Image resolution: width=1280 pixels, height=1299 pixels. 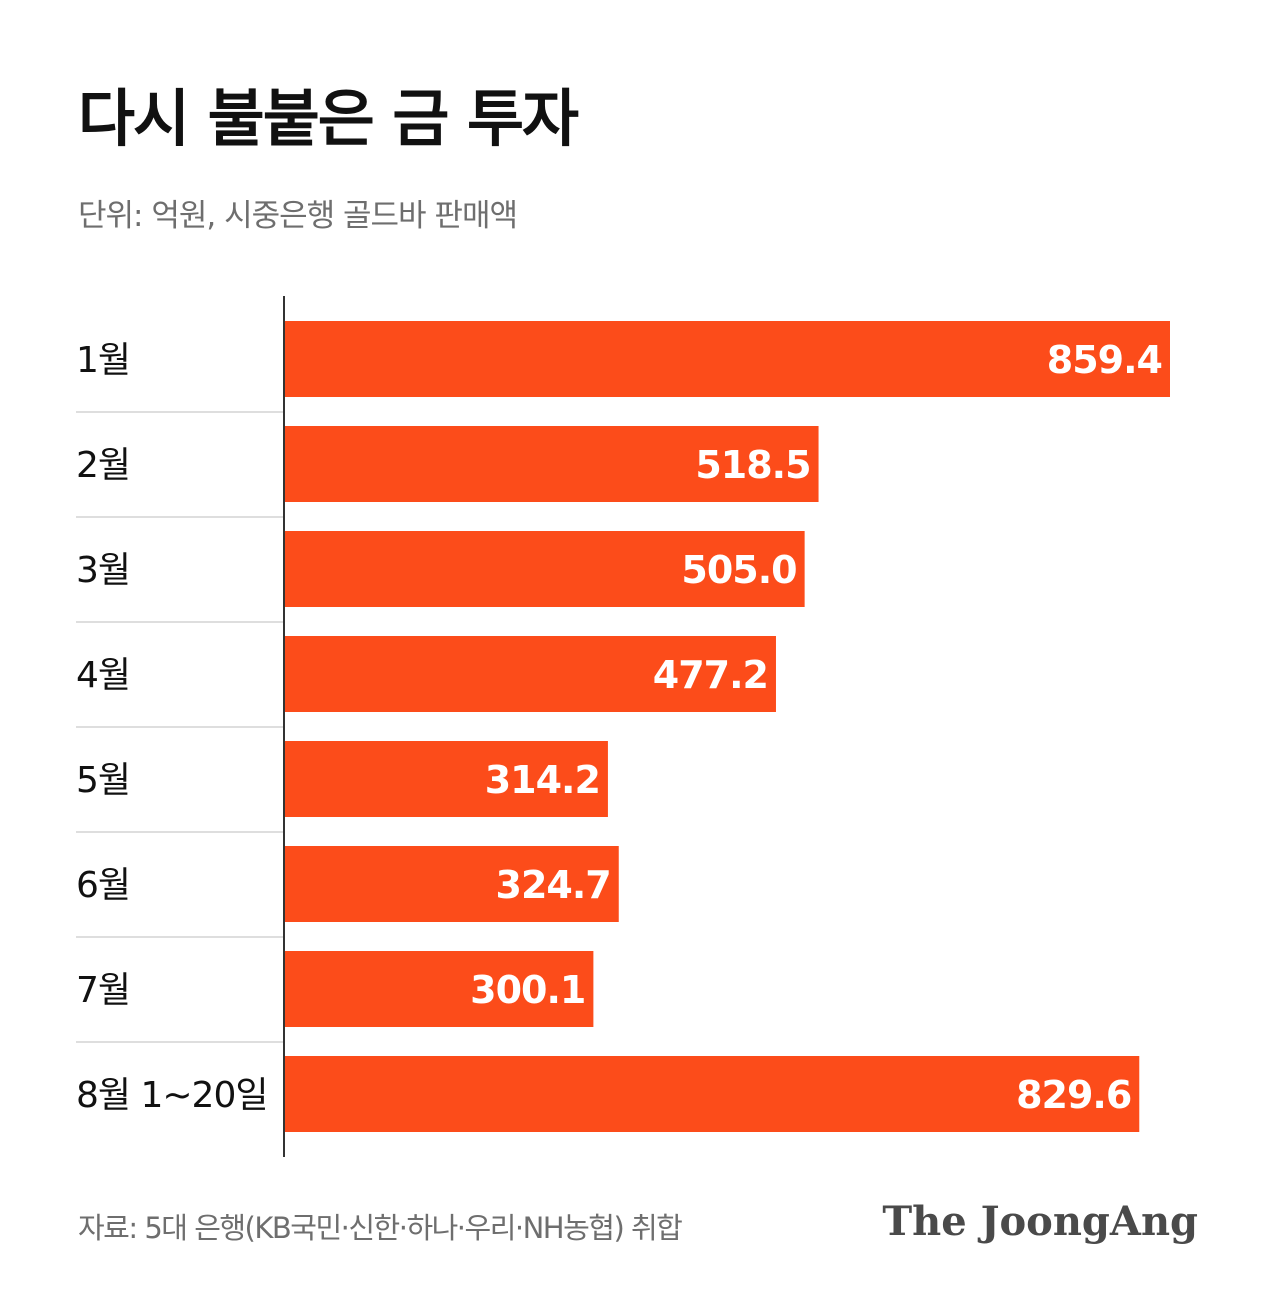 I want to click on publisher-logo: The JoongAng, so click(x=1040, y=1221).